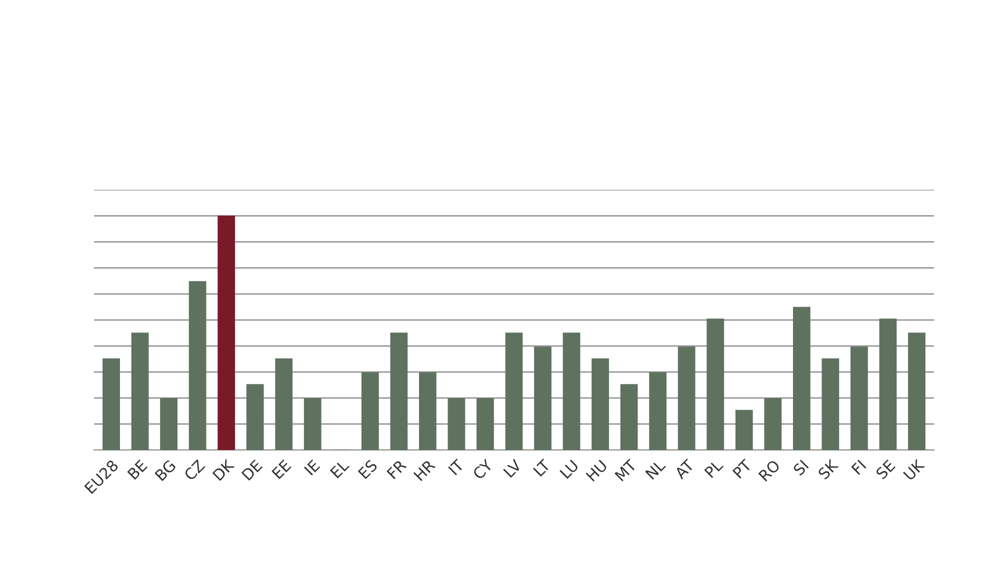 This screenshot has width=1000, height=563. I want to click on x-tick-label: SK, so click(828, 469).